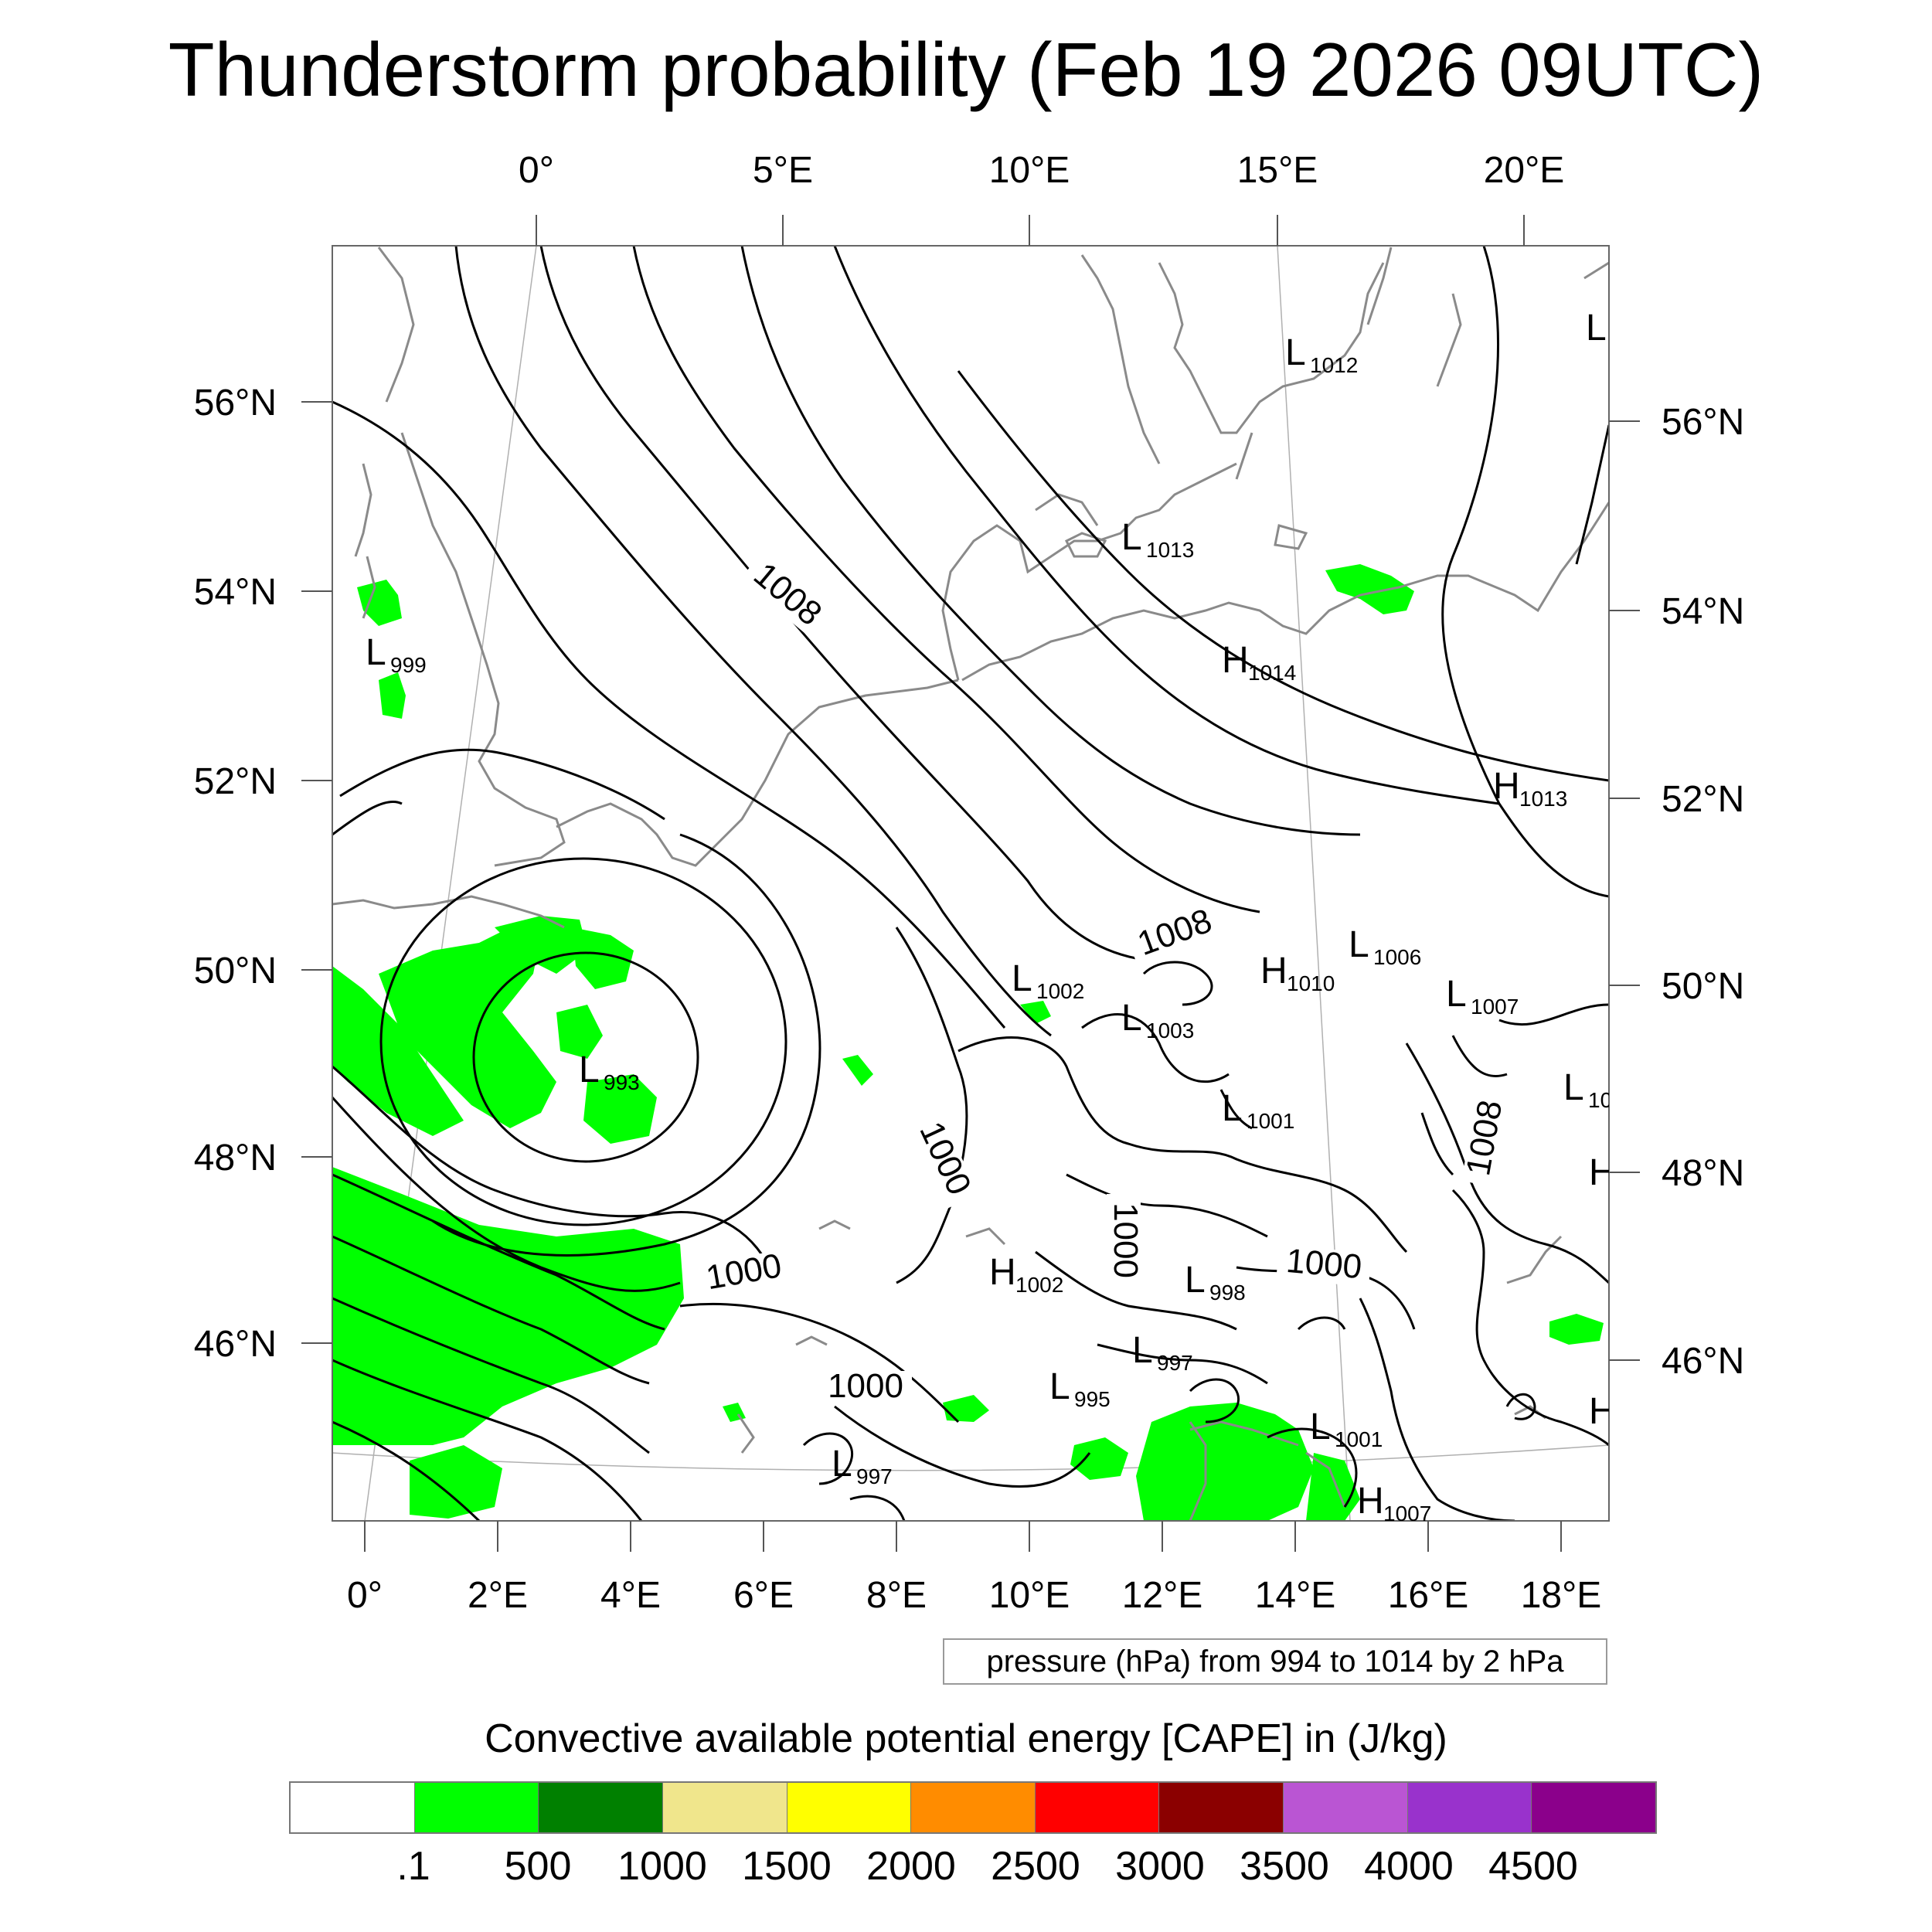  Describe the element at coordinates (1035, 1867) in the screenshot. I see `colorbar-label: 2500` at that location.